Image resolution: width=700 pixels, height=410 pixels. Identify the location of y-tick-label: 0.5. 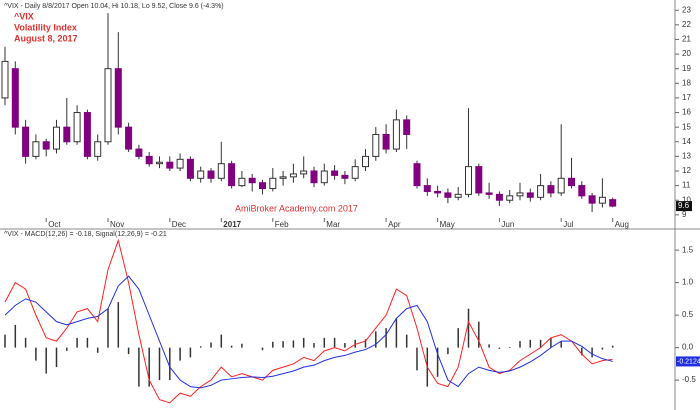
(688, 314).